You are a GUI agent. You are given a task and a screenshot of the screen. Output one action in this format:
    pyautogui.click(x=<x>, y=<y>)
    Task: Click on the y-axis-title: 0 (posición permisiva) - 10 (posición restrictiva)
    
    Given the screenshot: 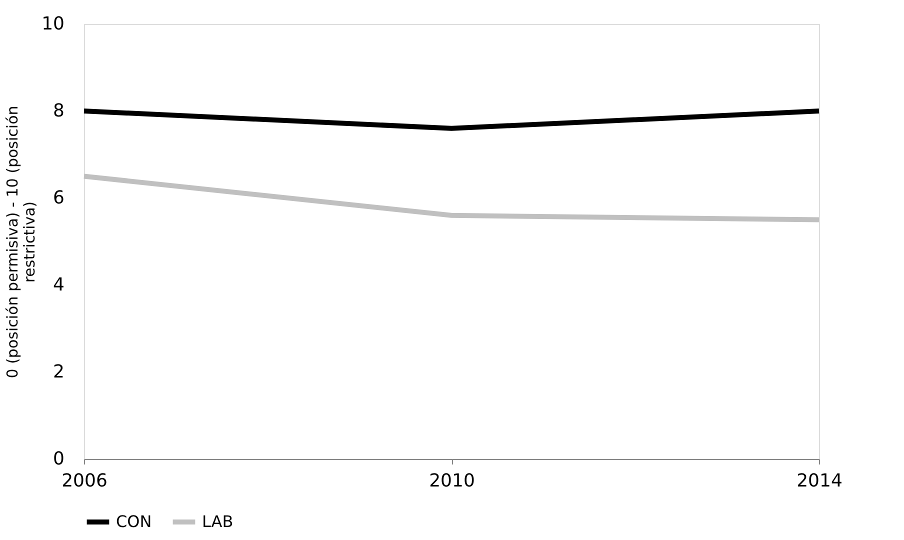 What is the action you would take?
    pyautogui.click(x=21, y=242)
    